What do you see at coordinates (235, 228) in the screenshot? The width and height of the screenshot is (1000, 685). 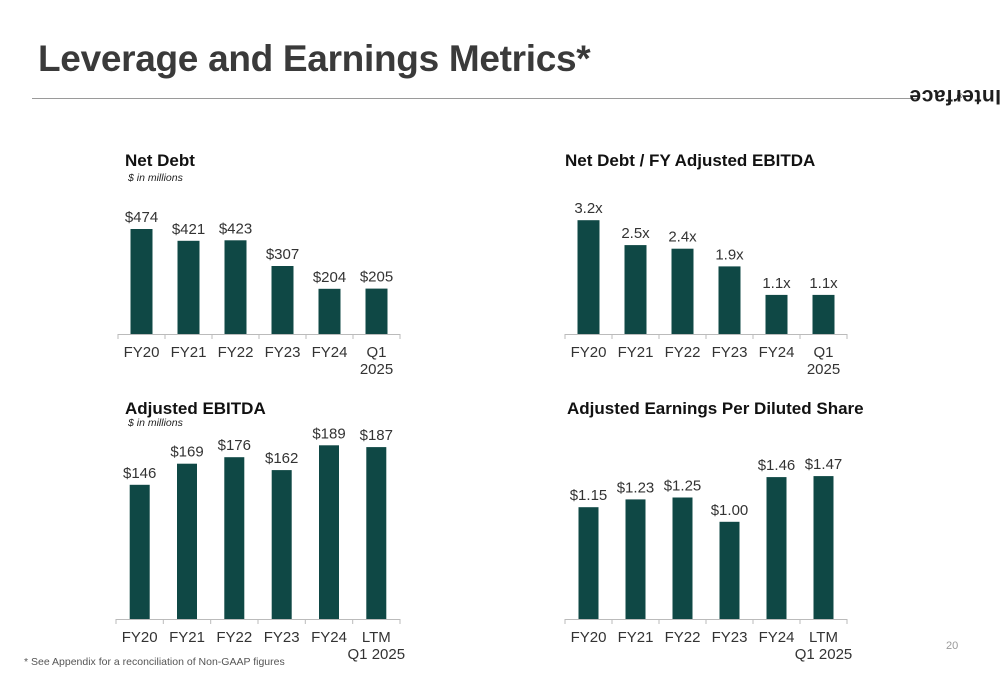 I see `data-label: $423` at bounding box center [235, 228].